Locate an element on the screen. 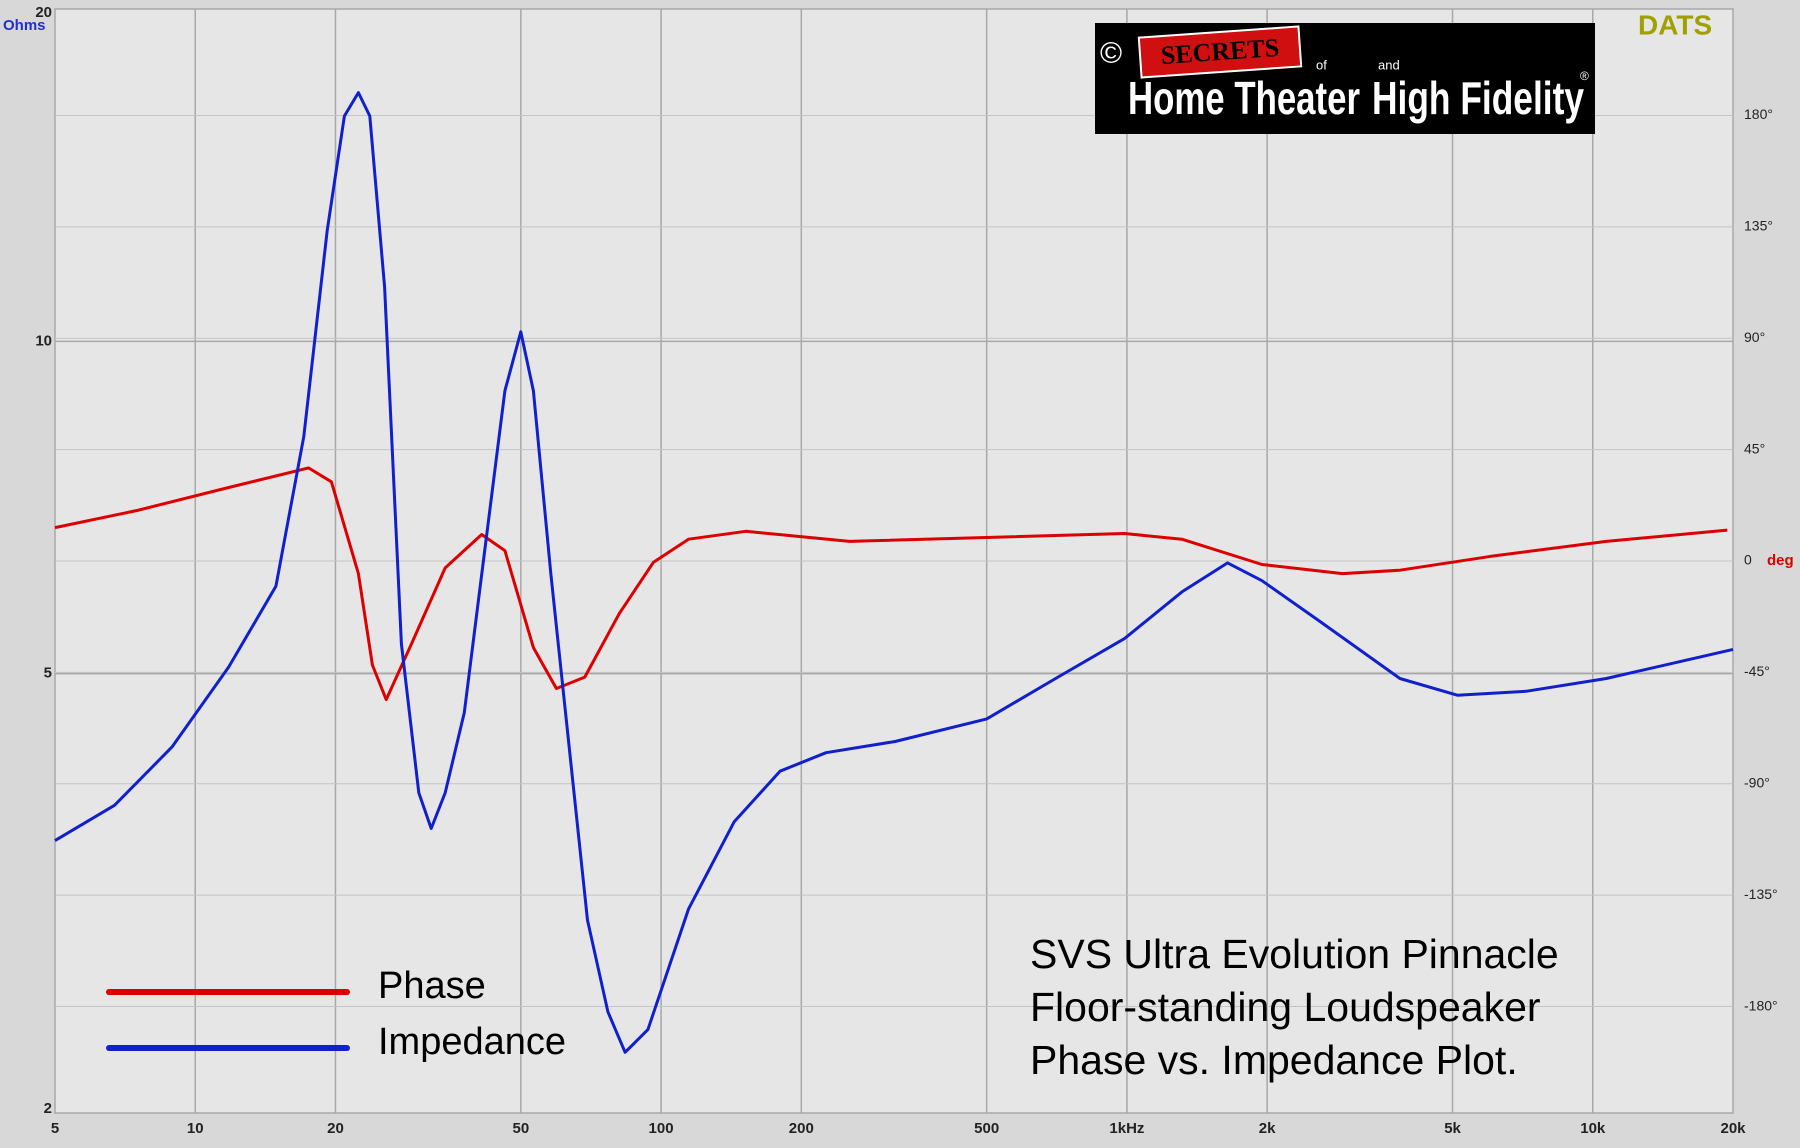 This screenshot has height=1148, width=1800. y2-axis-label: deg is located at coordinates (1780, 560).